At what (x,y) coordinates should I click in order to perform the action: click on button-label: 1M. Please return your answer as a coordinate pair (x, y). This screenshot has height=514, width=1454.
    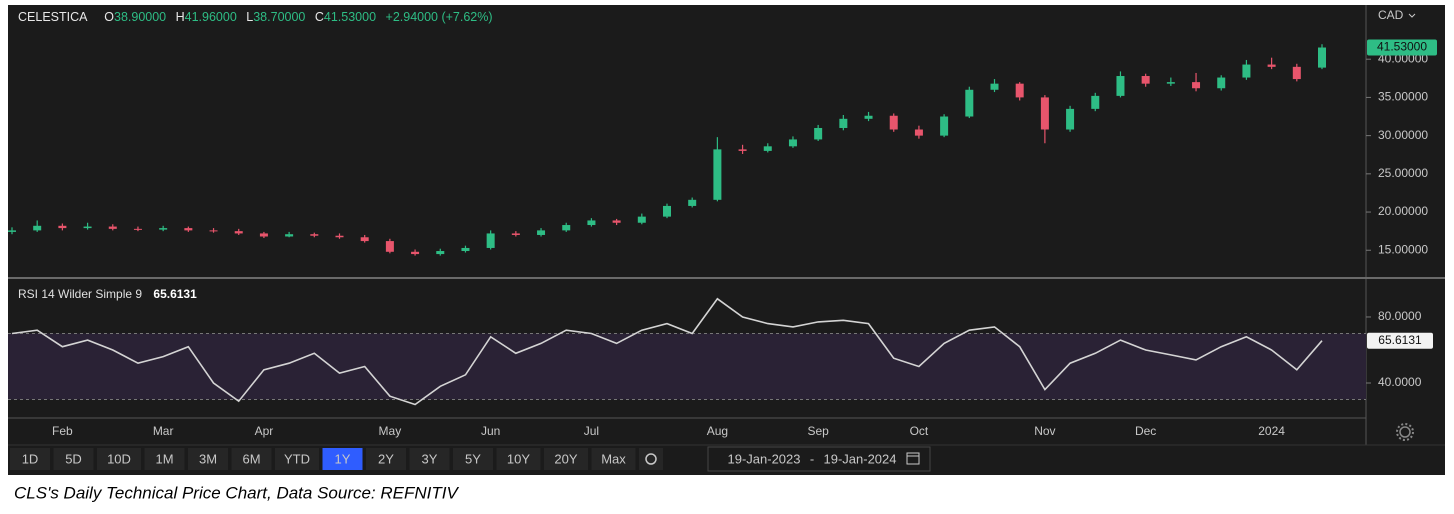
    Looking at the image, I should click on (164, 458).